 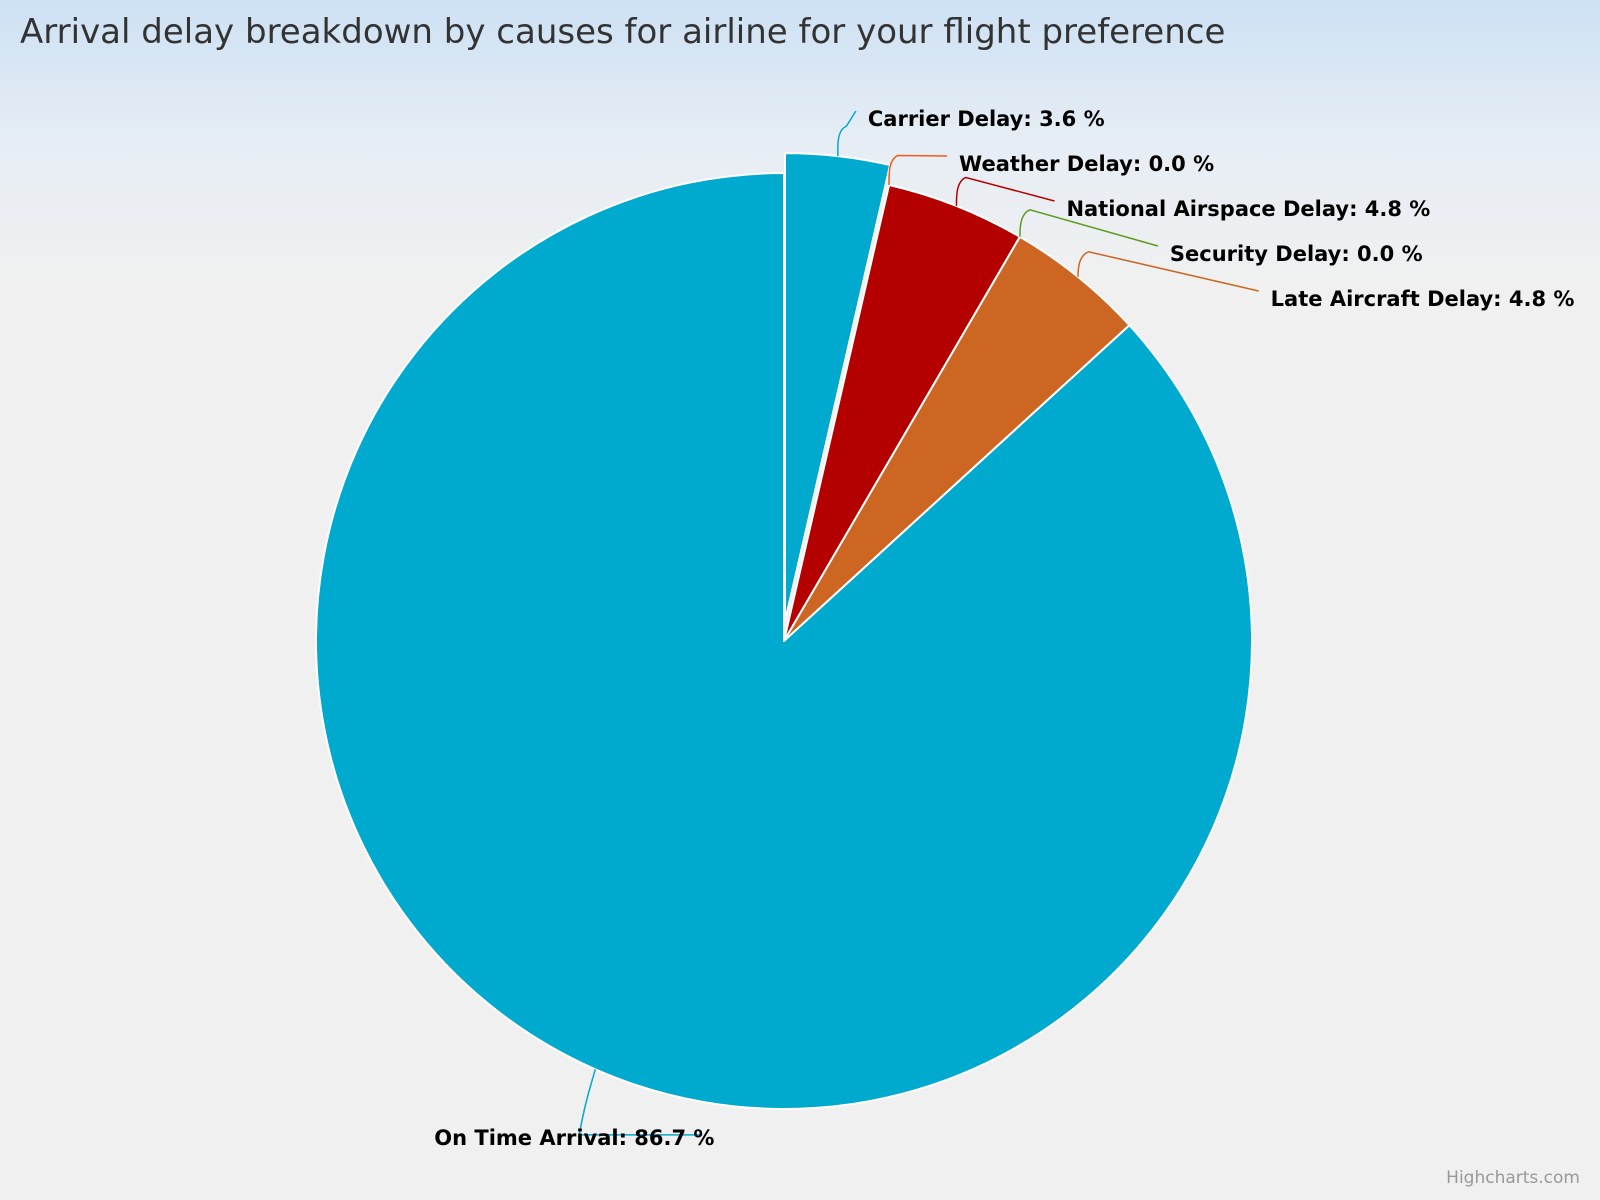 What do you see at coordinates (574, 1138) in the screenshot?
I see `data-label-on-time-arrival: On Time Arrival: 86.7 %` at bounding box center [574, 1138].